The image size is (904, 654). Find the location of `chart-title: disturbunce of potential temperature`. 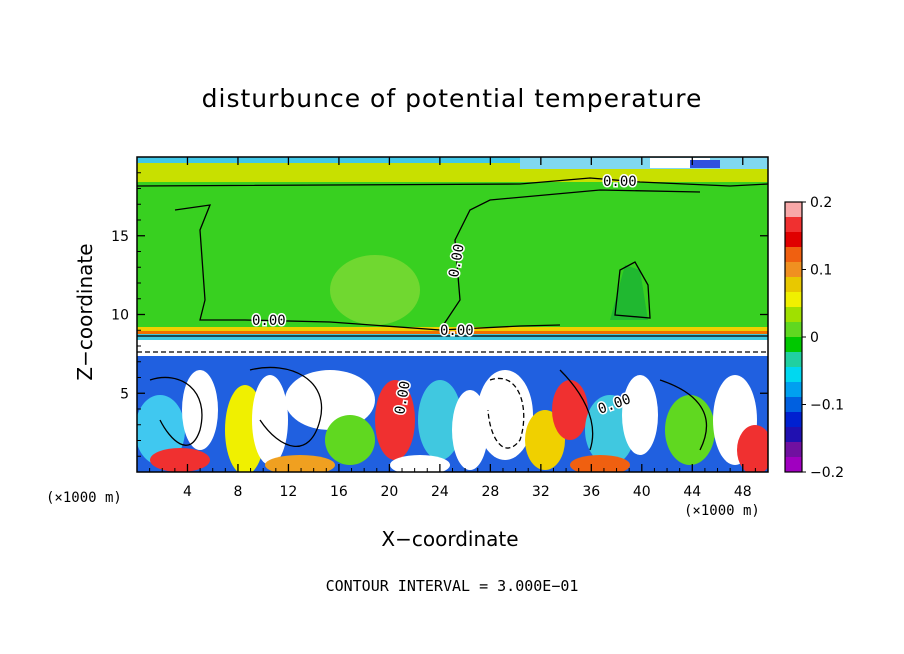

chart-title: disturbunce of potential temperature is located at coordinates (452, 98).